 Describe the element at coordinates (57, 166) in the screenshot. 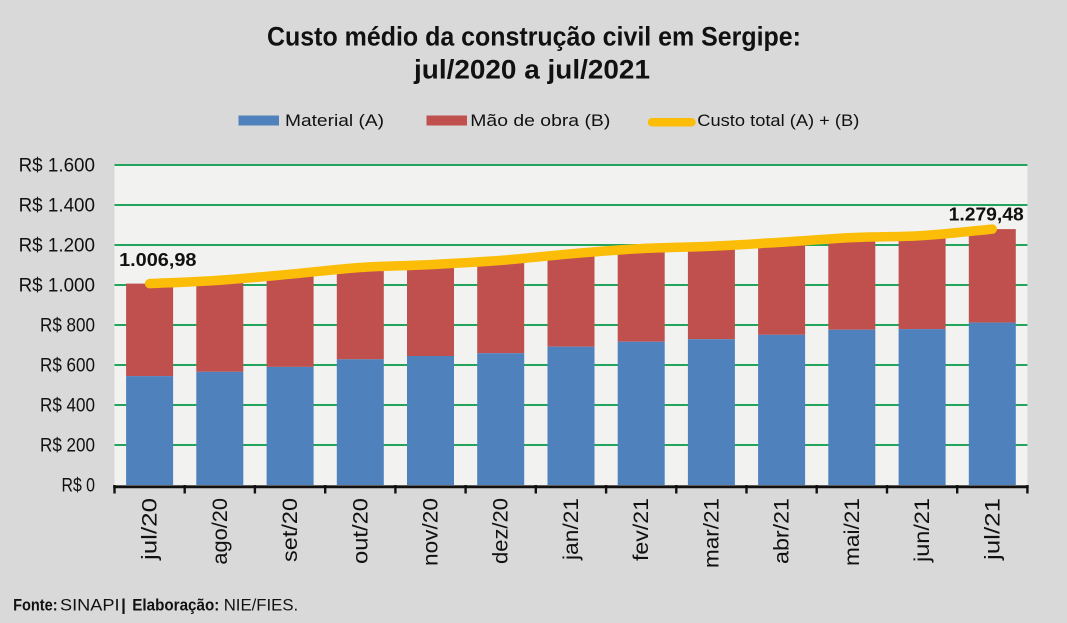

I see `svg-text: R$ 1.600` at that location.